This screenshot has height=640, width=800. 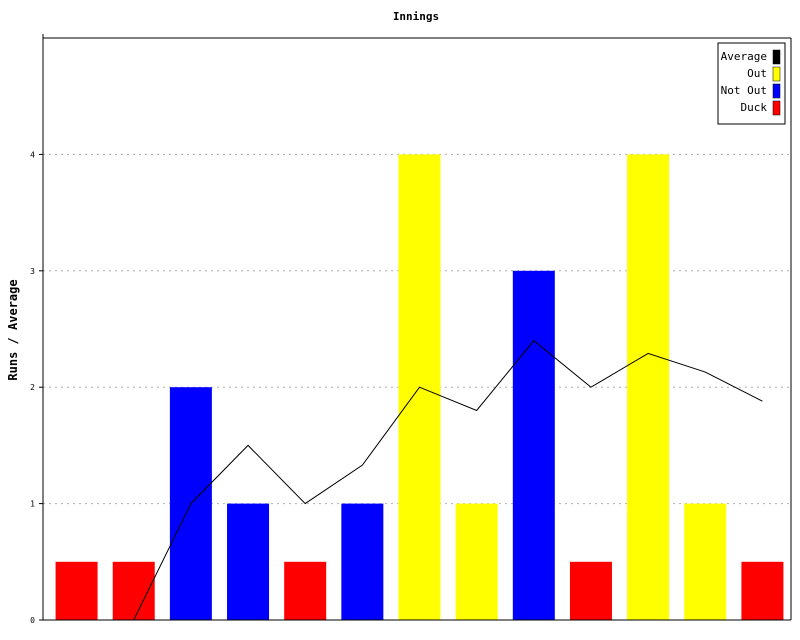 I want to click on y-tick-label: 2, so click(x=32, y=387).